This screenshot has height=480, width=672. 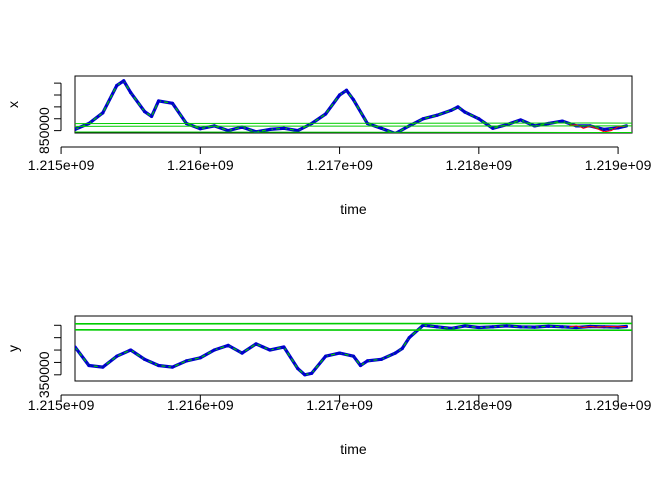 I want to click on y-tick-label: 350000, so click(x=44, y=374).